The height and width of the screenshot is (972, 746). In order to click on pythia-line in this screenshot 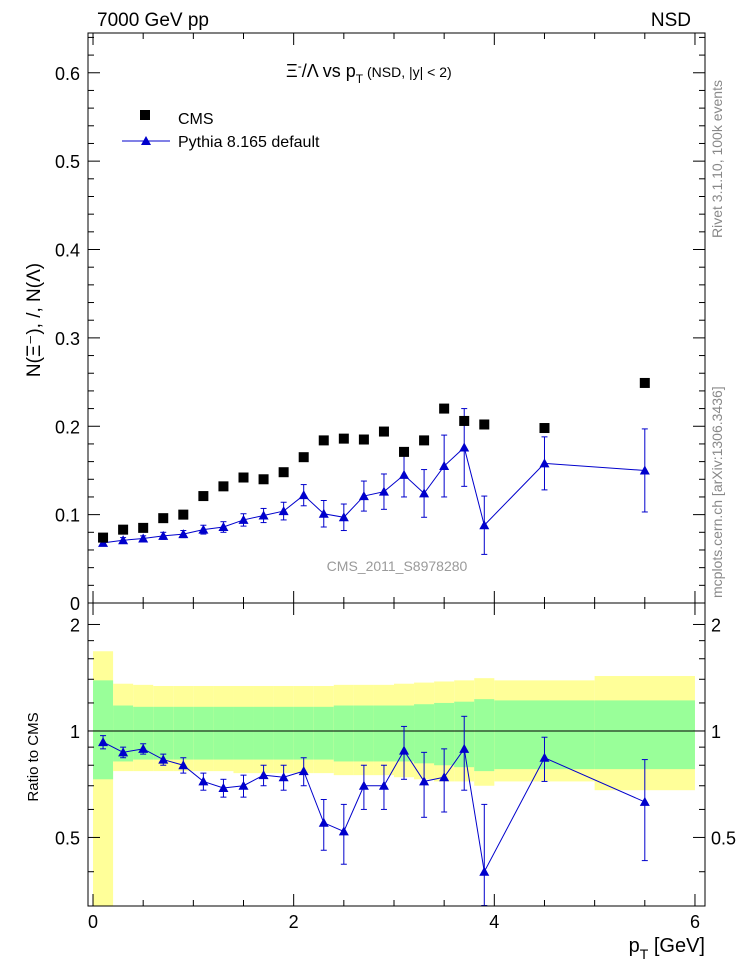, I will do `click(373, 495)`.